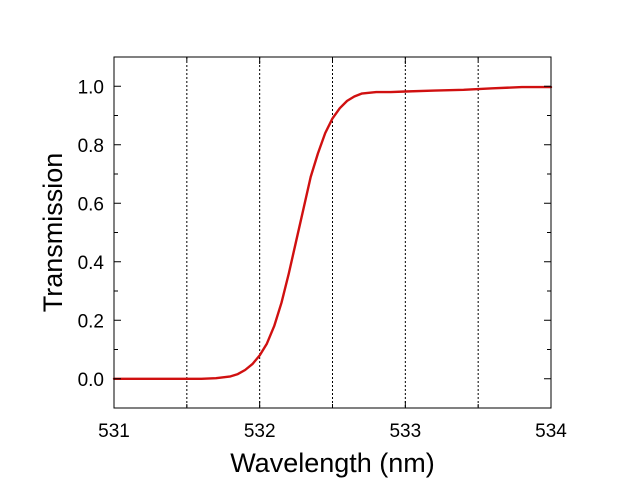  I want to click on x-tick-label: 533, so click(405, 431).